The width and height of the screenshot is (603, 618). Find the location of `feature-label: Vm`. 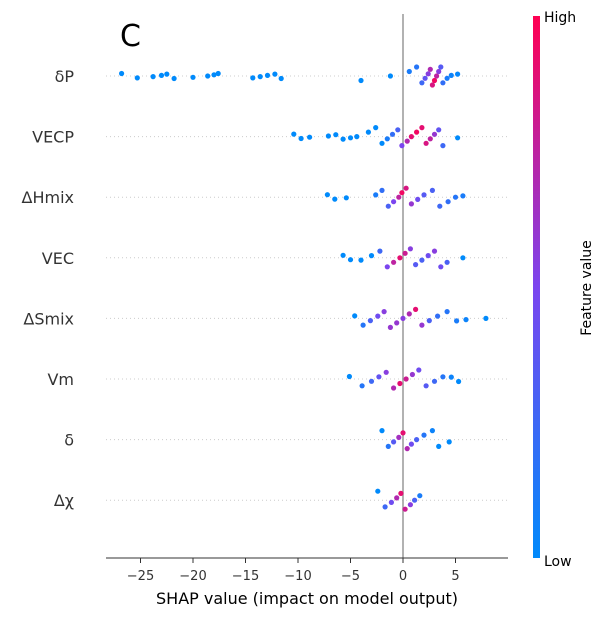

feature-label: Vm is located at coordinates (60, 379).